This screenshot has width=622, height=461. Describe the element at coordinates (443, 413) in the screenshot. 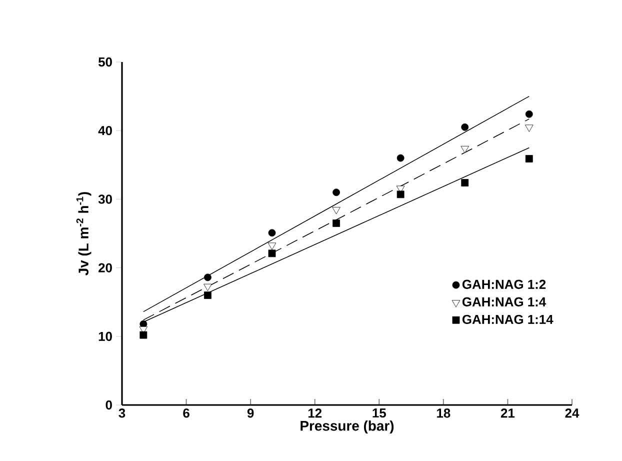

I see `x-tick-label: 18` at that location.